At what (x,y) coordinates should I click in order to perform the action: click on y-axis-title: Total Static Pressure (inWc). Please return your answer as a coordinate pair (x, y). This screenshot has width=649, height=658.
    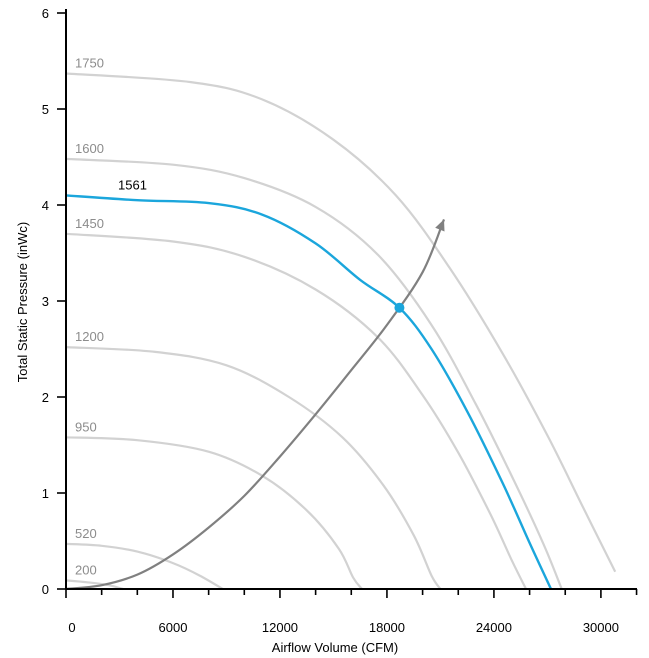
    Looking at the image, I should click on (22, 302).